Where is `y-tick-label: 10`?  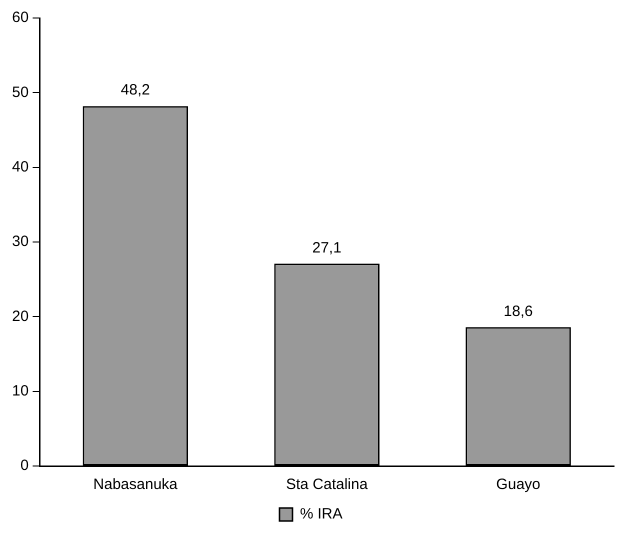 y-tick-label: 10 is located at coordinates (20, 391).